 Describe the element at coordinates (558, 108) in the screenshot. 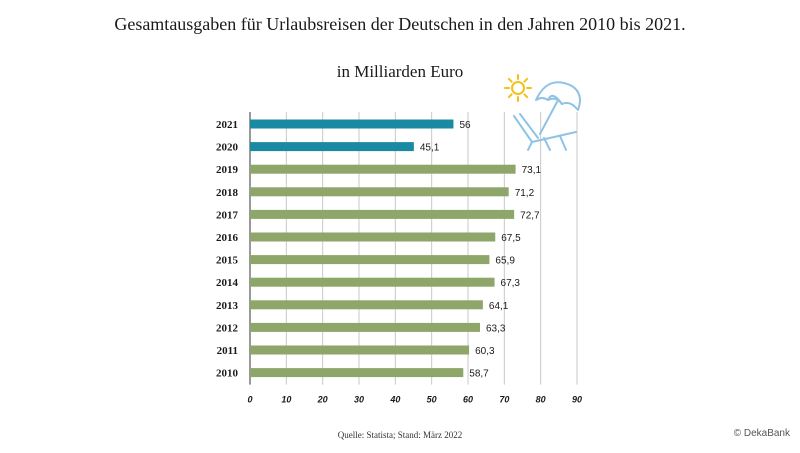

I see `beach-umbrella-icon` at that location.